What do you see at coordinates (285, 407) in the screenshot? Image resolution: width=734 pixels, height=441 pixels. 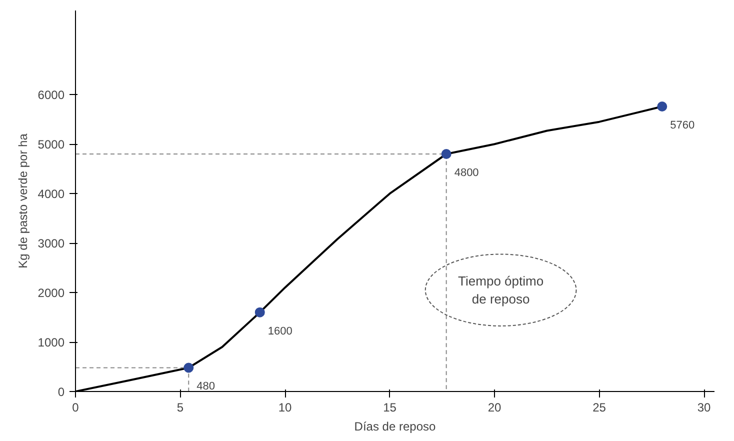 I see `x-tick-label: 10` at bounding box center [285, 407].